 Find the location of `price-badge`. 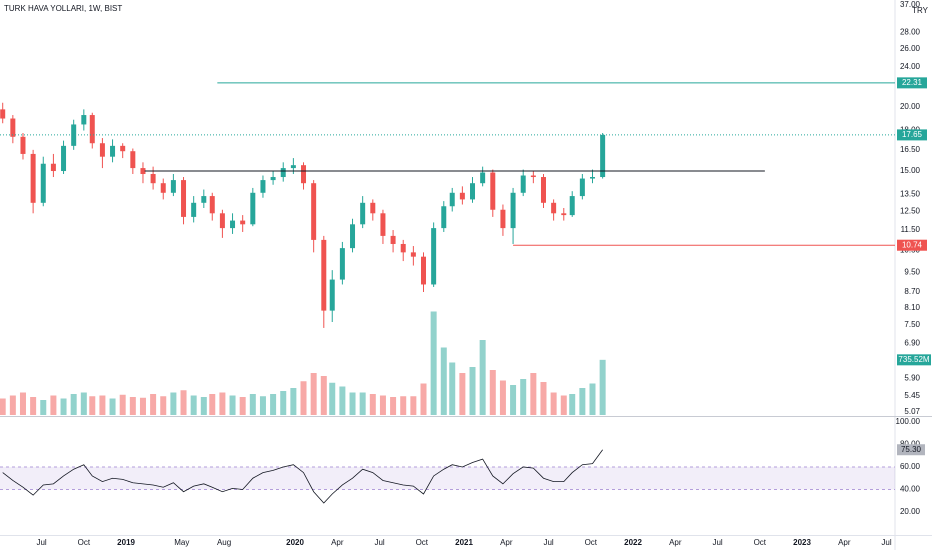

price-badge is located at coordinates (912, 135).